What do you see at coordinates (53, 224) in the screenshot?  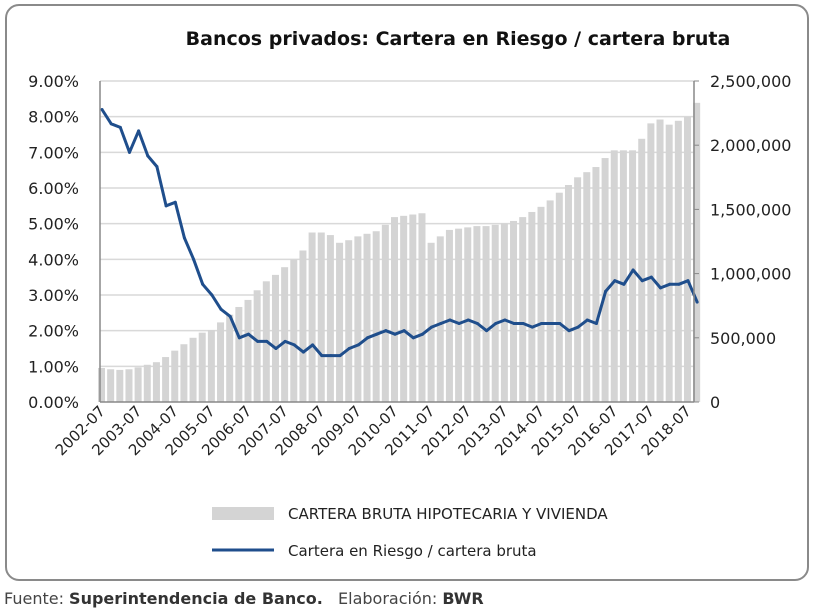 I see `y-left-tick-label: 5.00%` at bounding box center [53, 224].